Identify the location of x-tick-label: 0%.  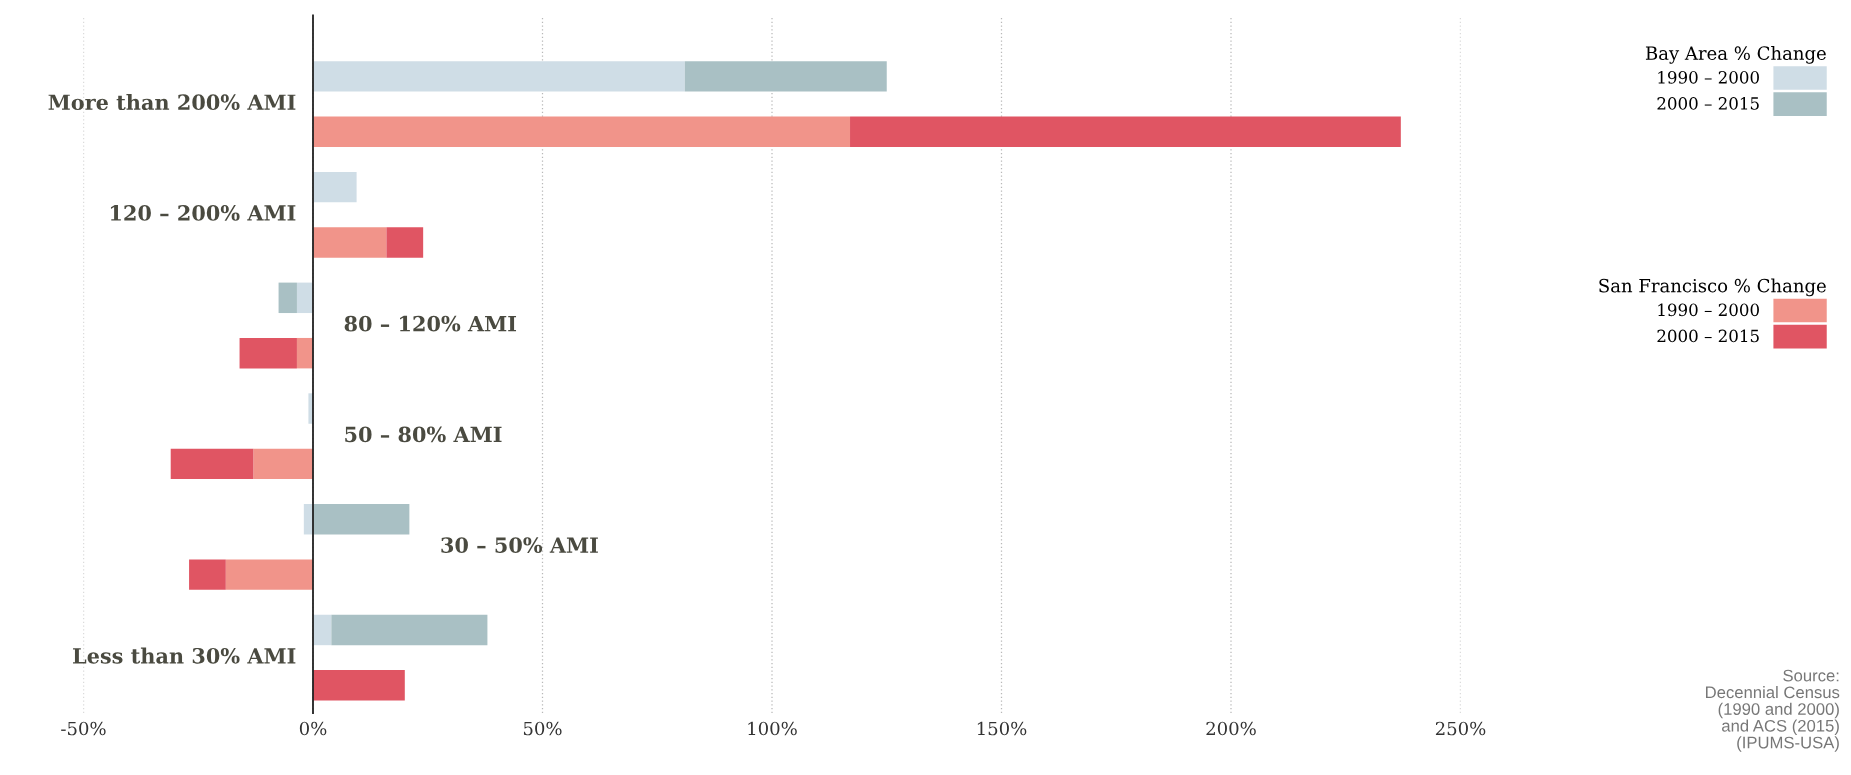
(313, 728).